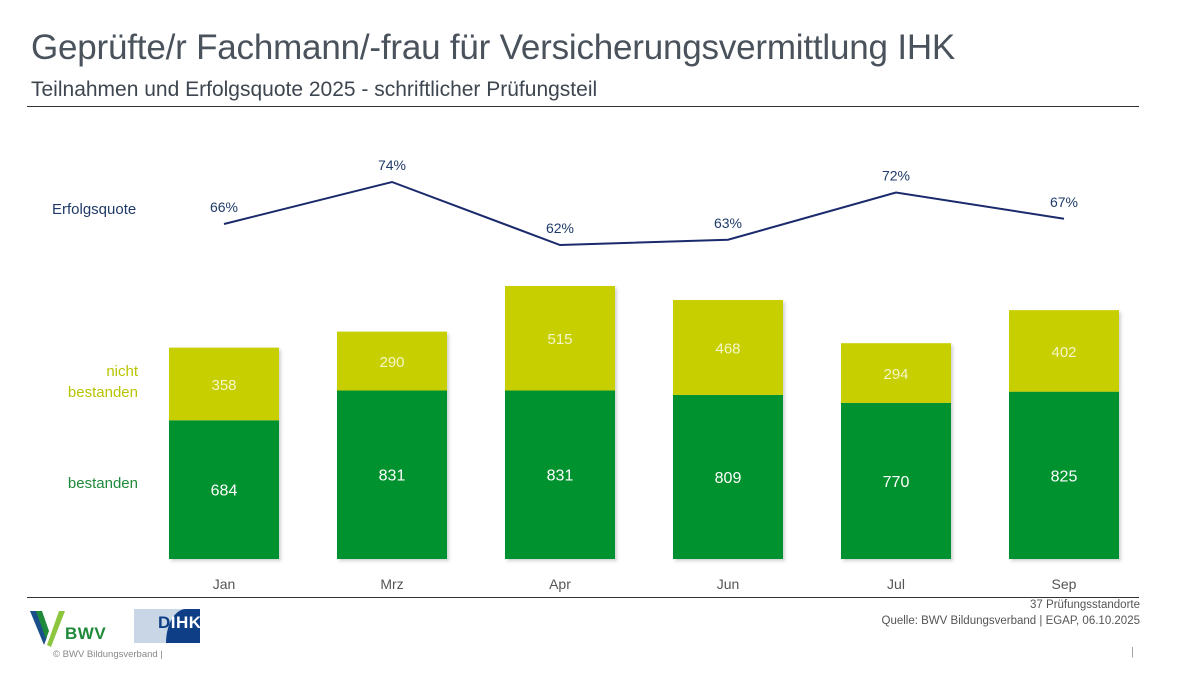 The image size is (1200, 675). I want to click on bar-label-nicht-bestanden: 468, so click(727, 348).